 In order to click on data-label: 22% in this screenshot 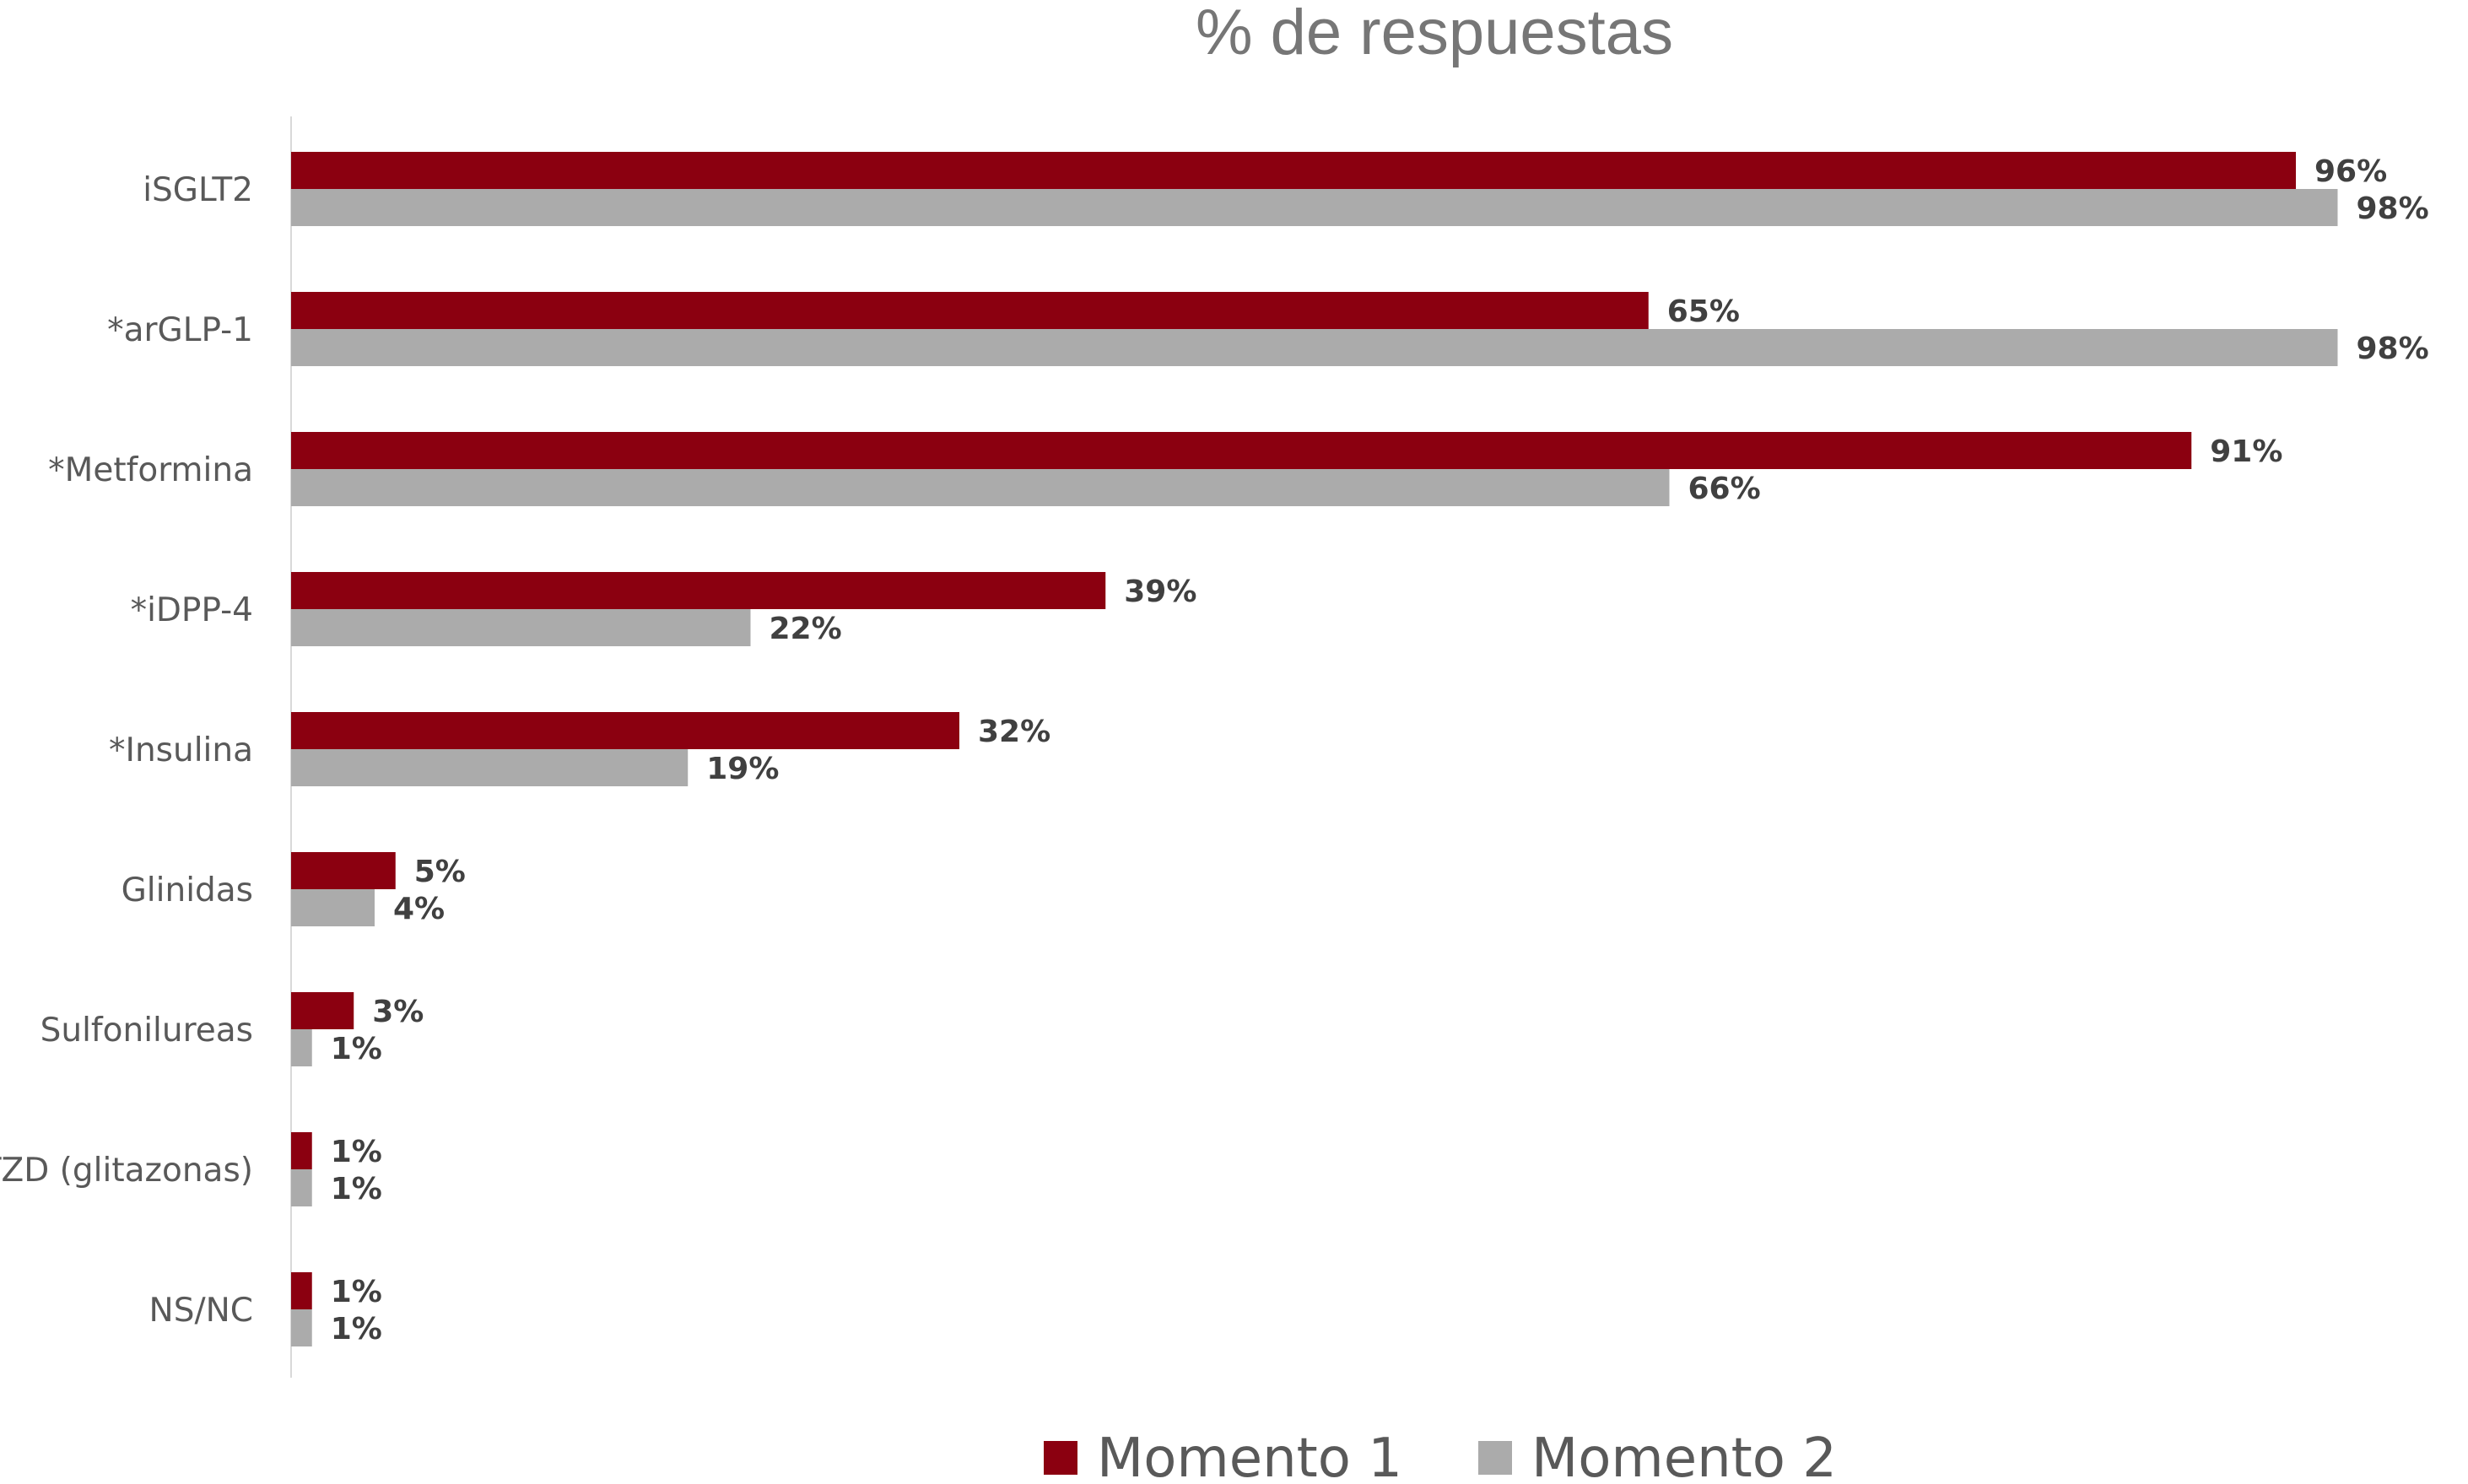, I will do `click(806, 629)`.